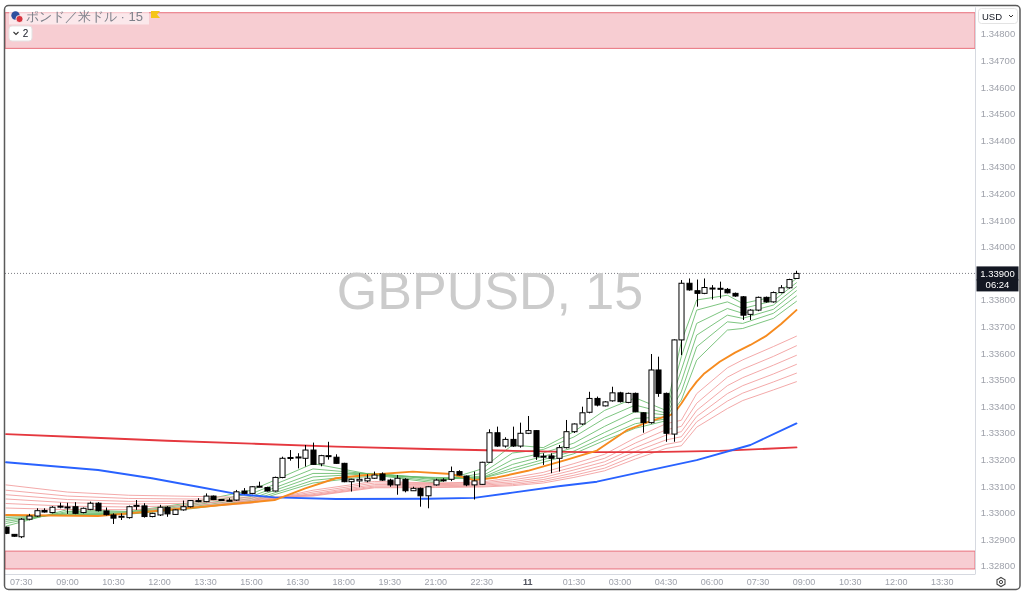 The width and height of the screenshot is (1024, 594). I want to click on x-tick-label: 11, so click(528, 582).